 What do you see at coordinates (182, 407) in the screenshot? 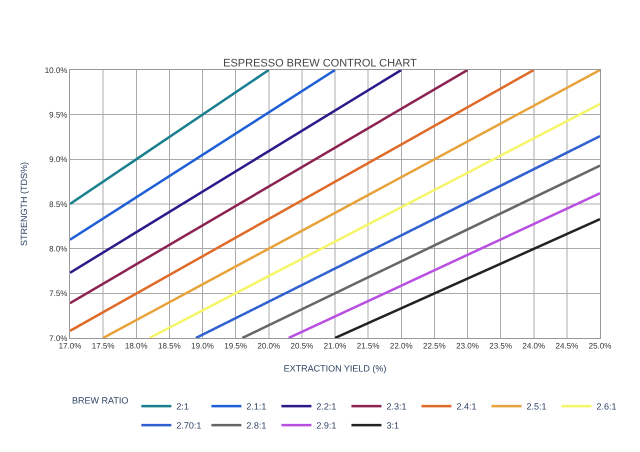
I see `legend-label: 2:1` at bounding box center [182, 407].